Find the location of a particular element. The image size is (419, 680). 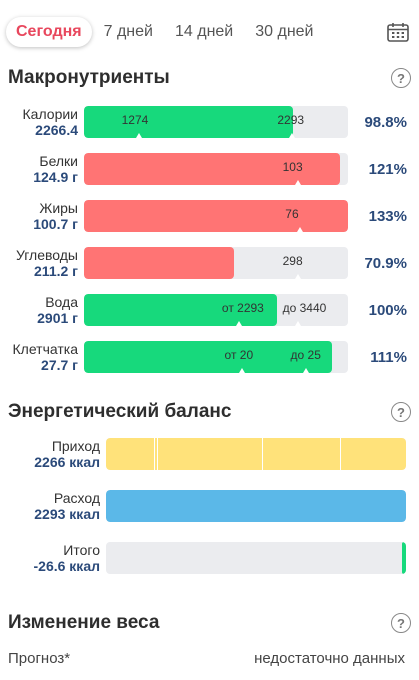

macro-target-label: 2293 is located at coordinates (291, 120).